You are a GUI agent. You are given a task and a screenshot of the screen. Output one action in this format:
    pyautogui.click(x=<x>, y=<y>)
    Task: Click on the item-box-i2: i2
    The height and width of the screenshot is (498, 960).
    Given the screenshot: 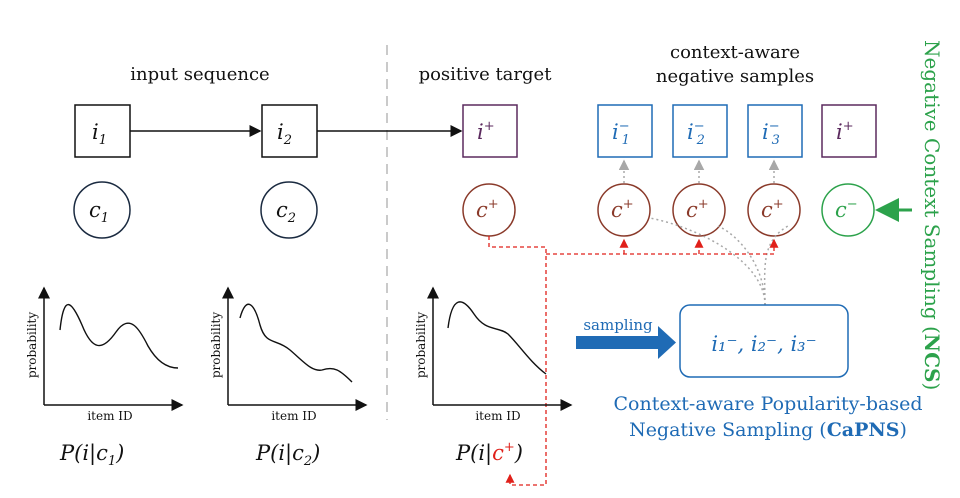 What is the action you would take?
    pyautogui.click(x=289, y=131)
    